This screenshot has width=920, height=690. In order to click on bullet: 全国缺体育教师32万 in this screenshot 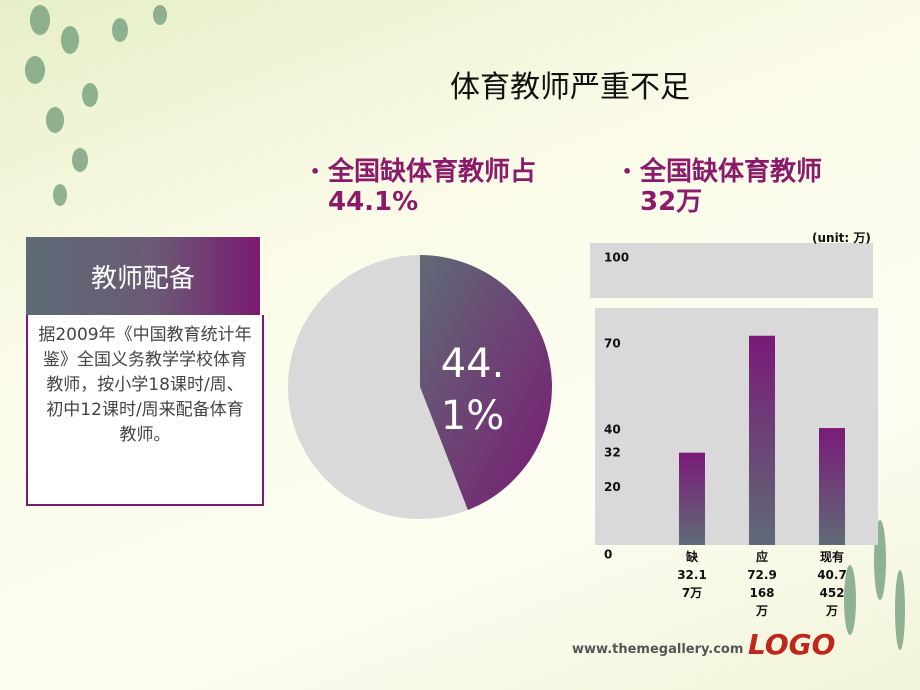, I will do `click(736, 187)`.